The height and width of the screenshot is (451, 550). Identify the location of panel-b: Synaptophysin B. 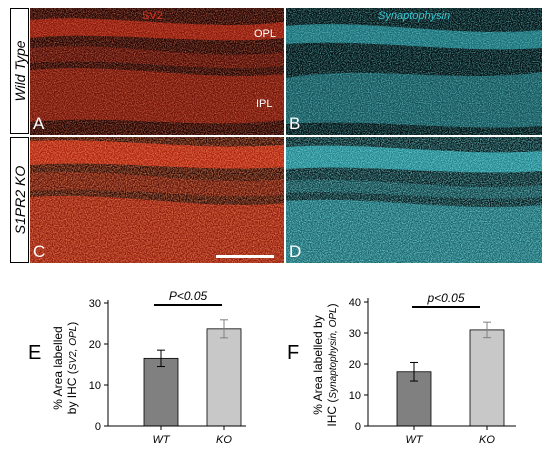
(414, 71).